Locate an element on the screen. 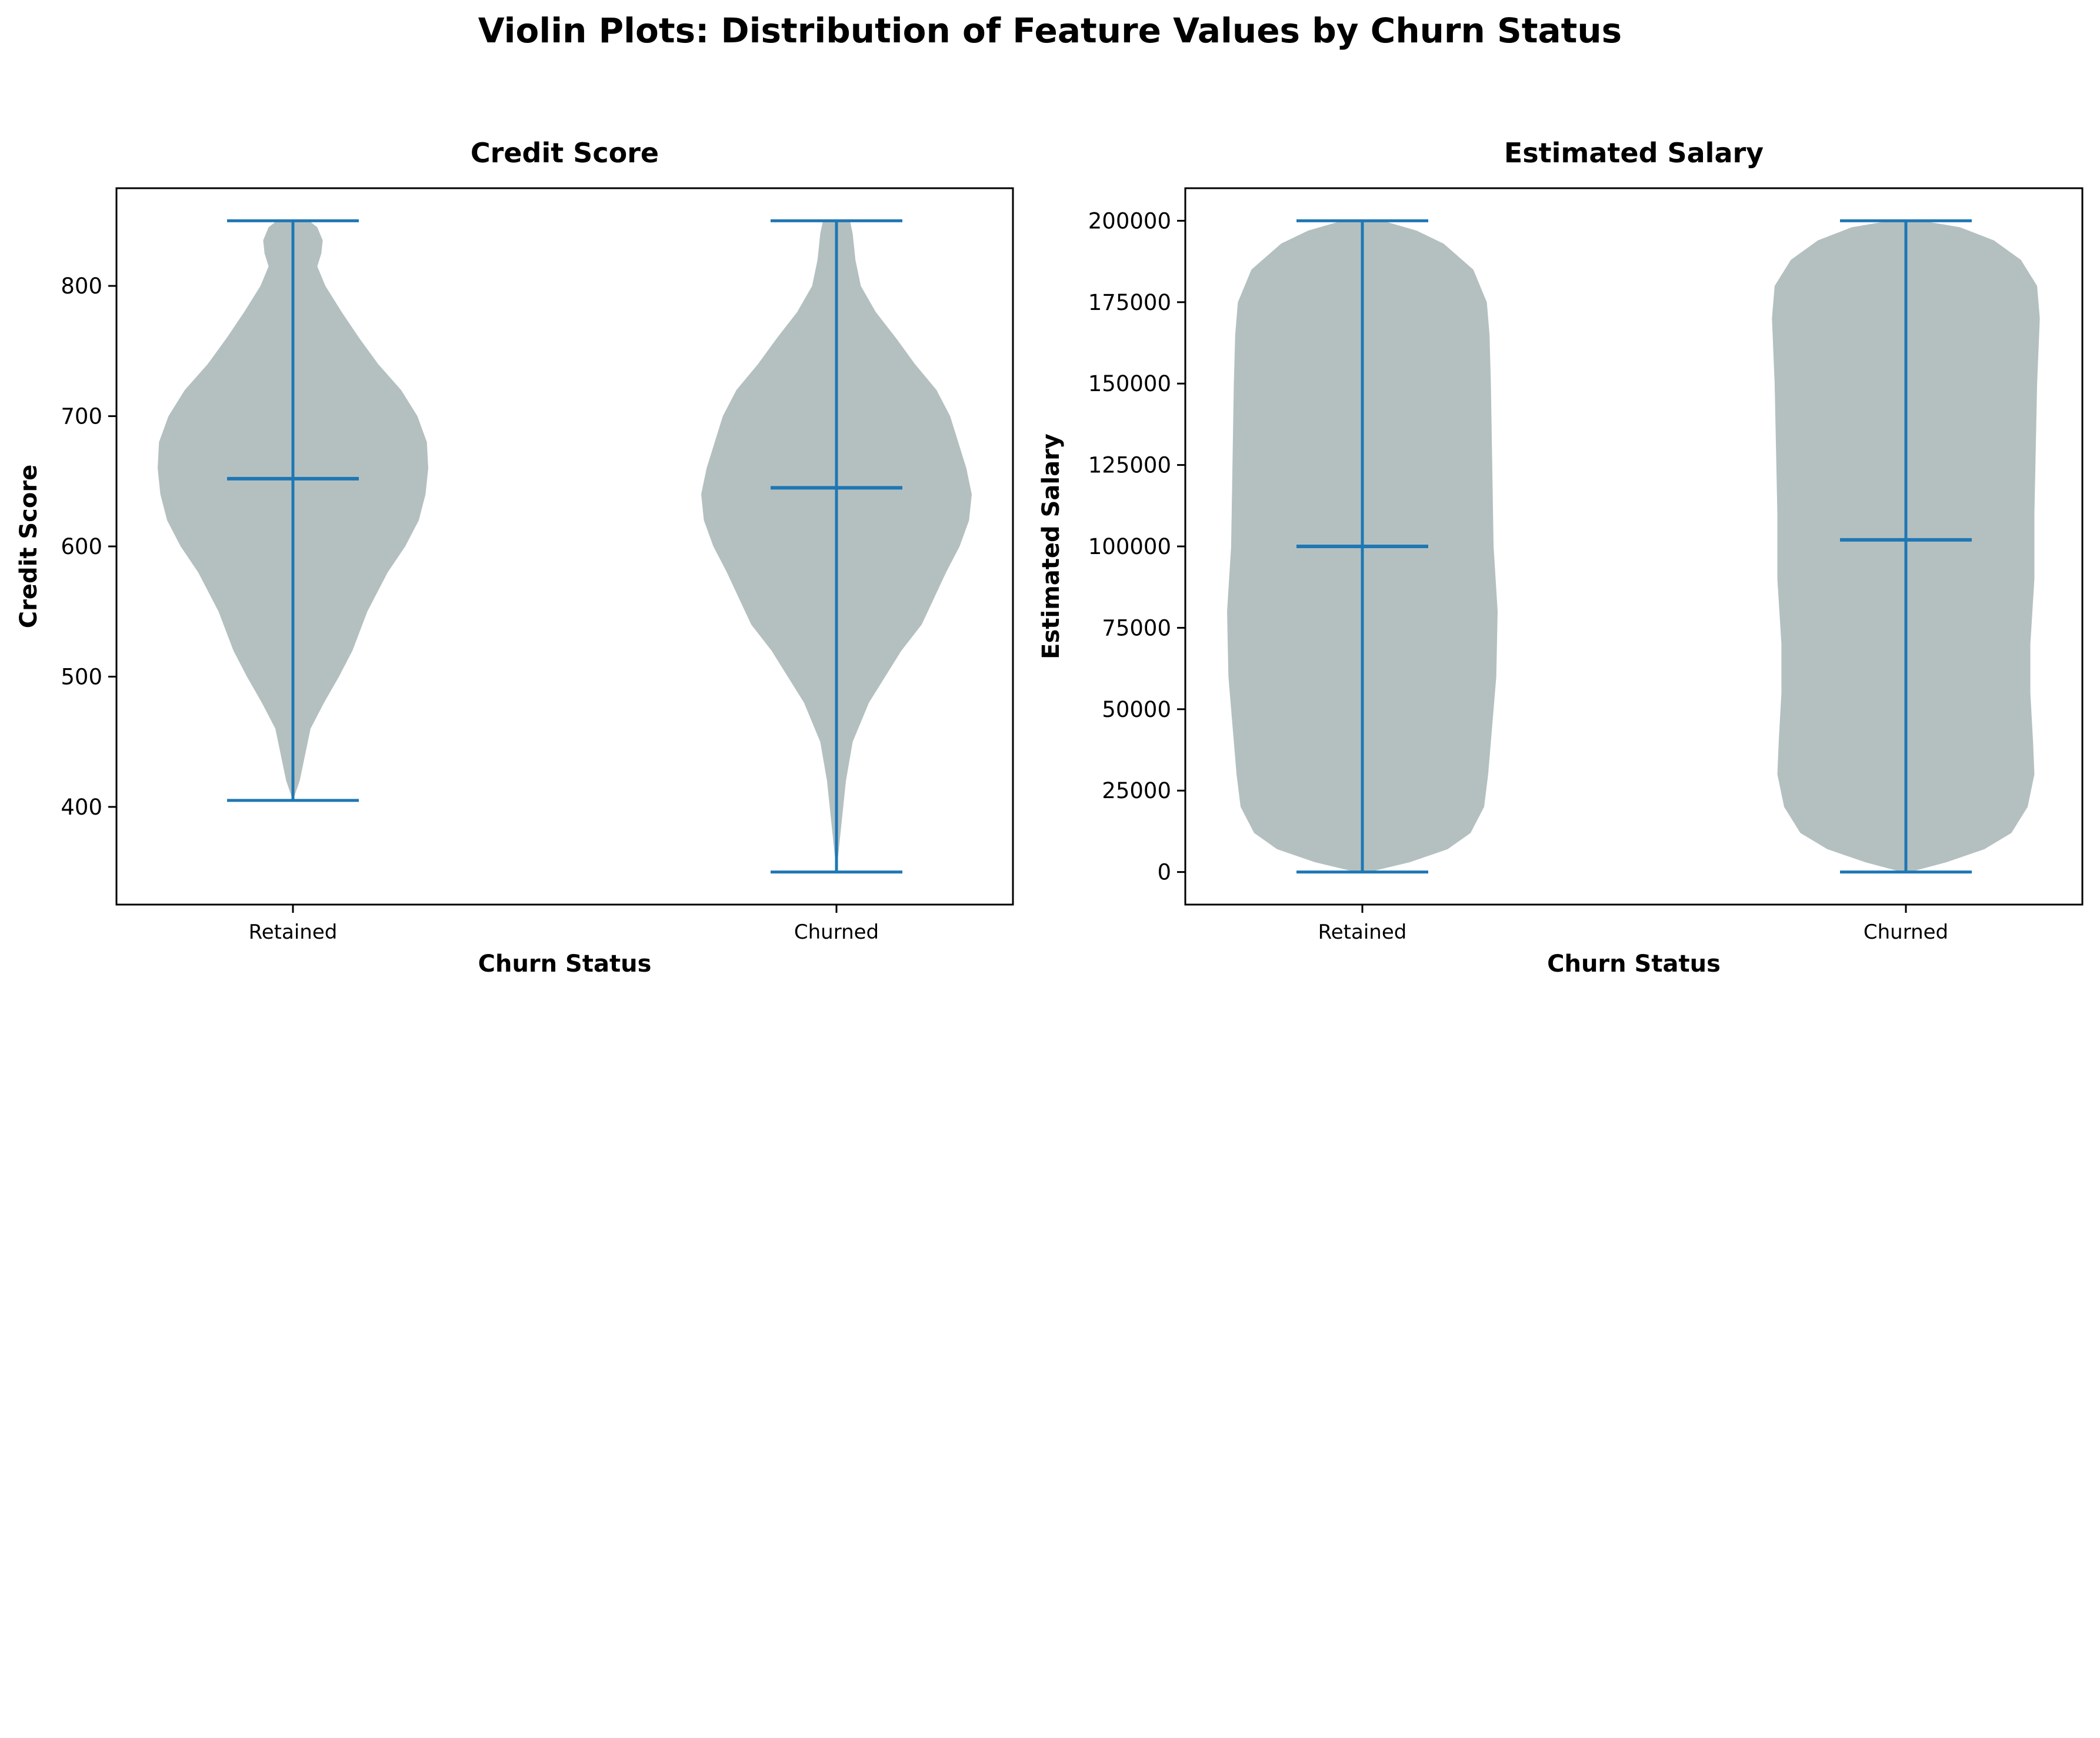 The height and width of the screenshot is (1738, 2100). credit-score-ytick-label: 400 is located at coordinates (81, 807).